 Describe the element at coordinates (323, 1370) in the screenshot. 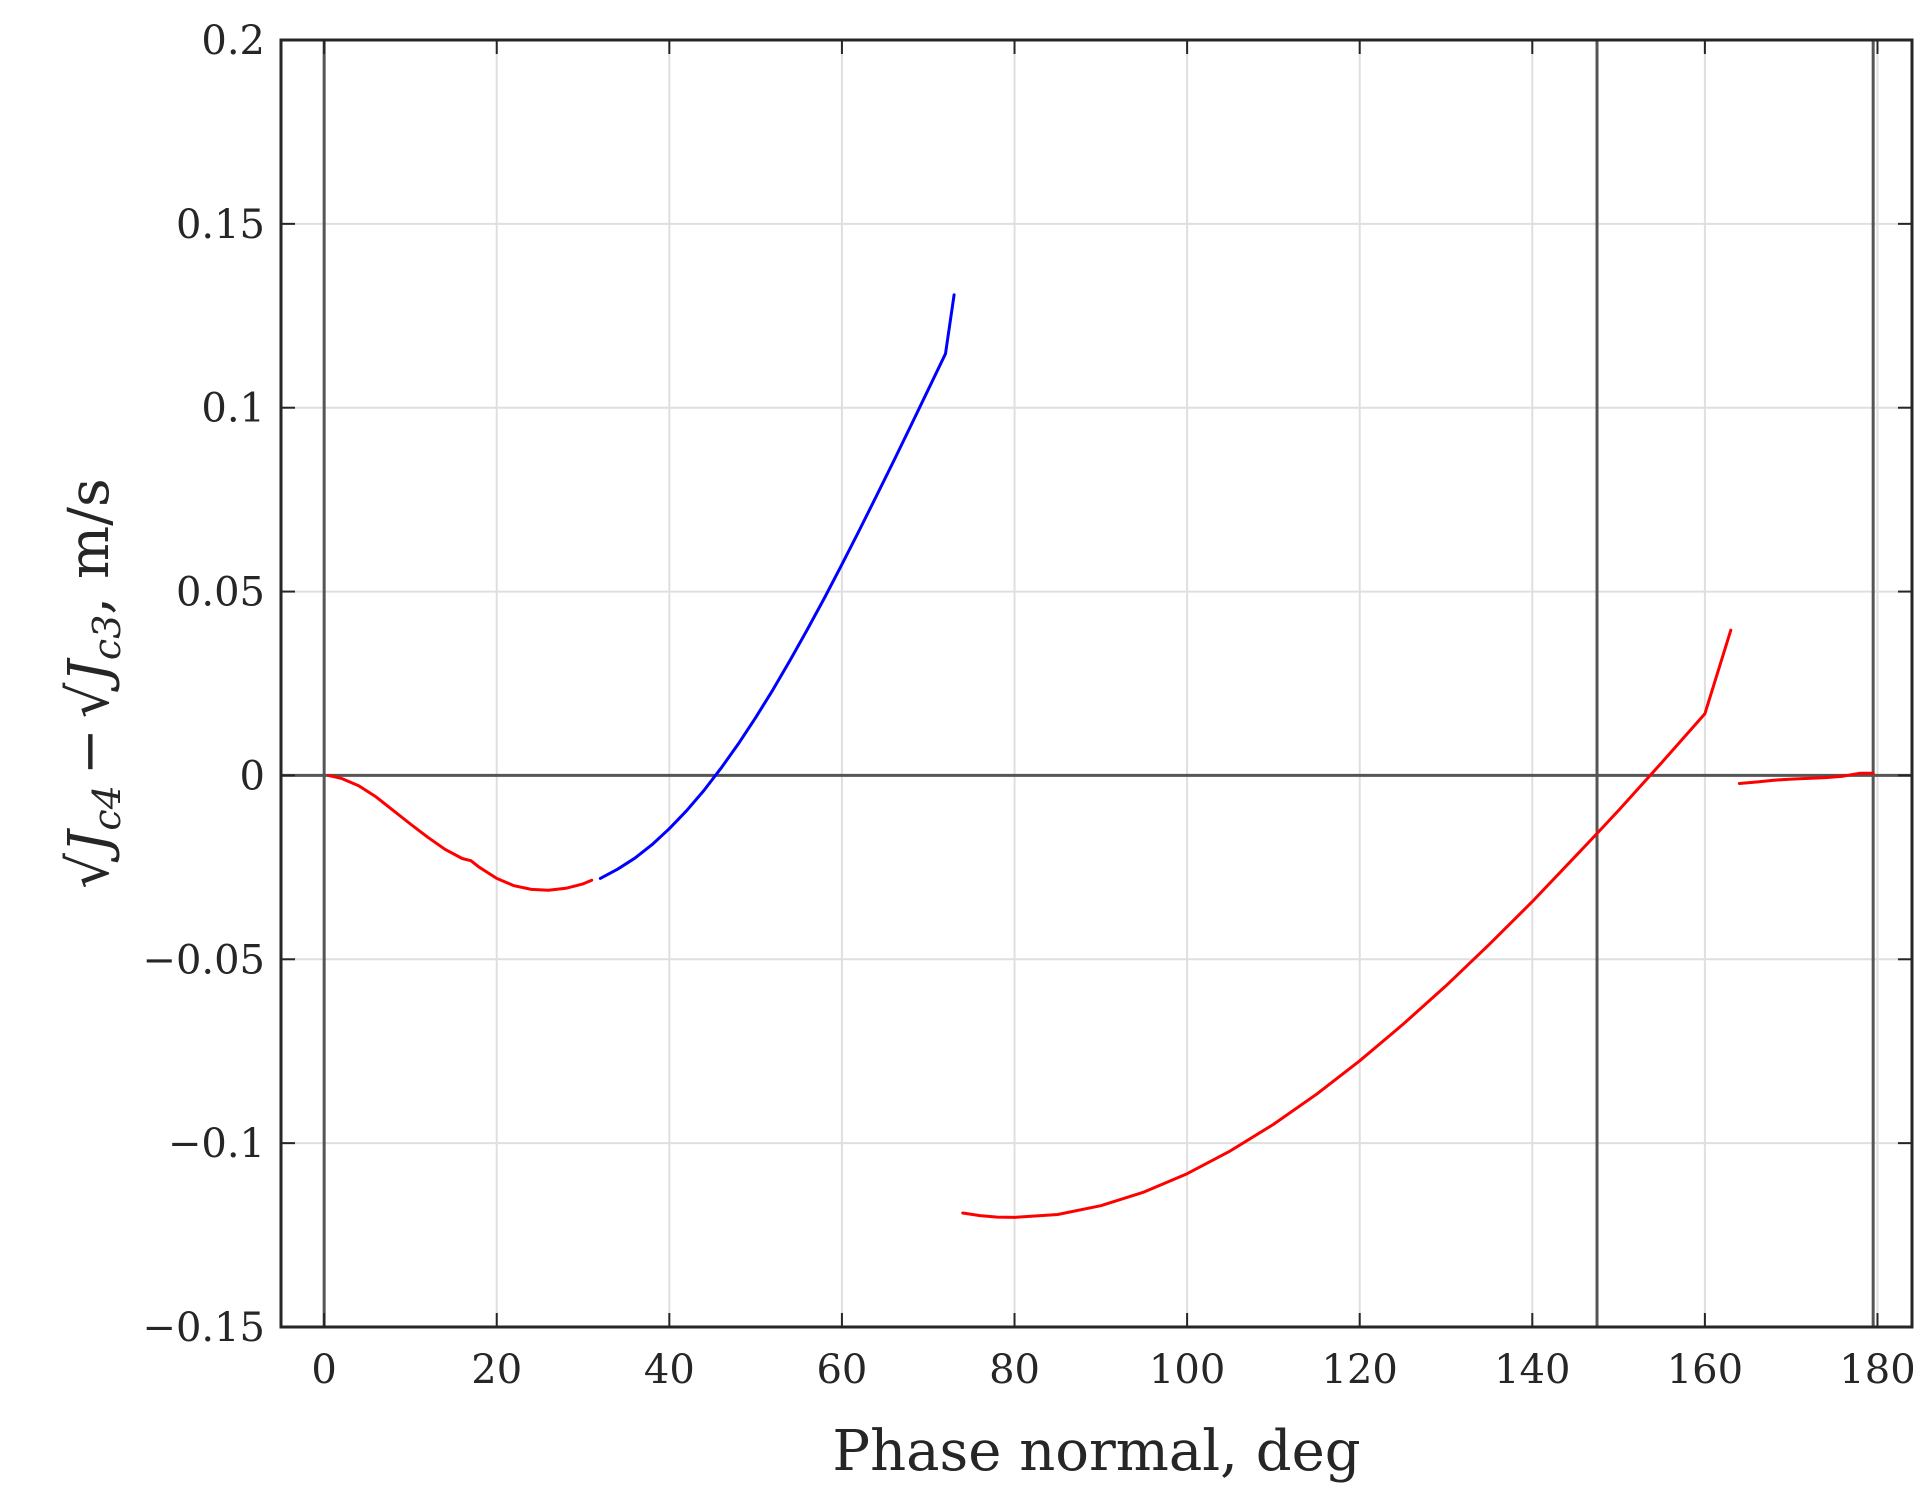

I see `x-tick-label: 0` at that location.